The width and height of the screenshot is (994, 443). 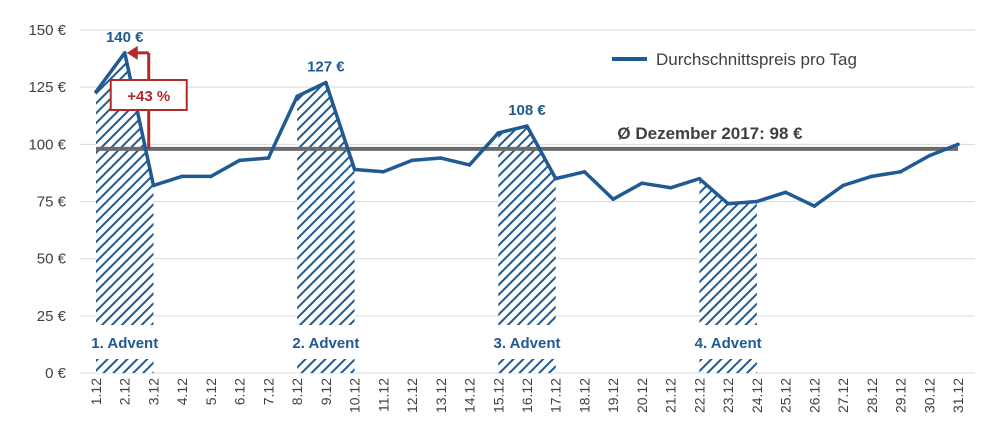 I want to click on annotation-label: +43 %, so click(x=148, y=96).